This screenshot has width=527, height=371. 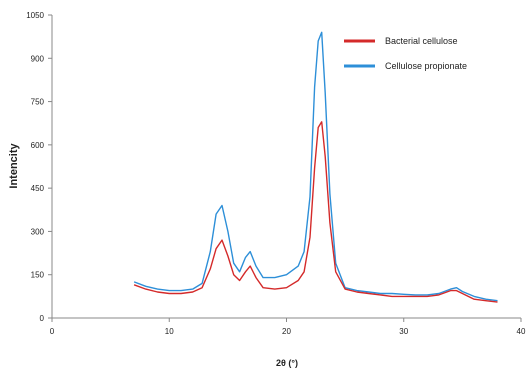 I want to click on y-tick-label: 750, so click(x=38, y=102).